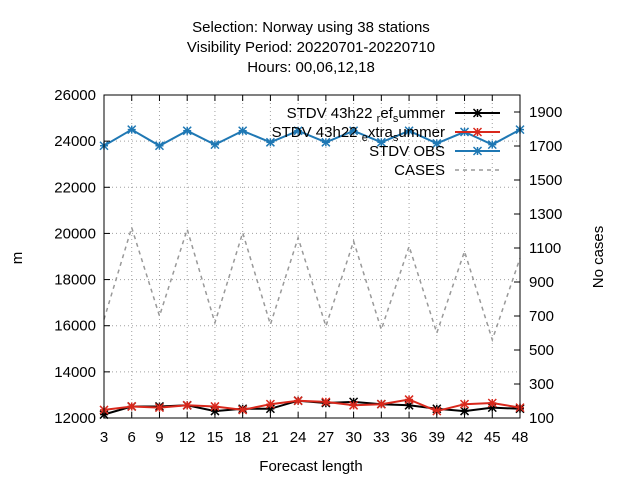 Image resolution: width=640 pixels, height=480 pixels. What do you see at coordinates (407, 151) in the screenshot?
I see `legend-label: STDV OBS` at bounding box center [407, 151].